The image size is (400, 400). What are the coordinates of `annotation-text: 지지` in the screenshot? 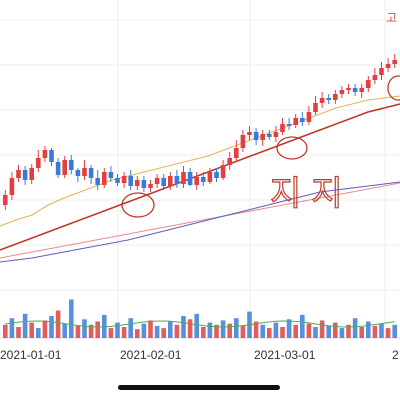 It's located at (311, 194).